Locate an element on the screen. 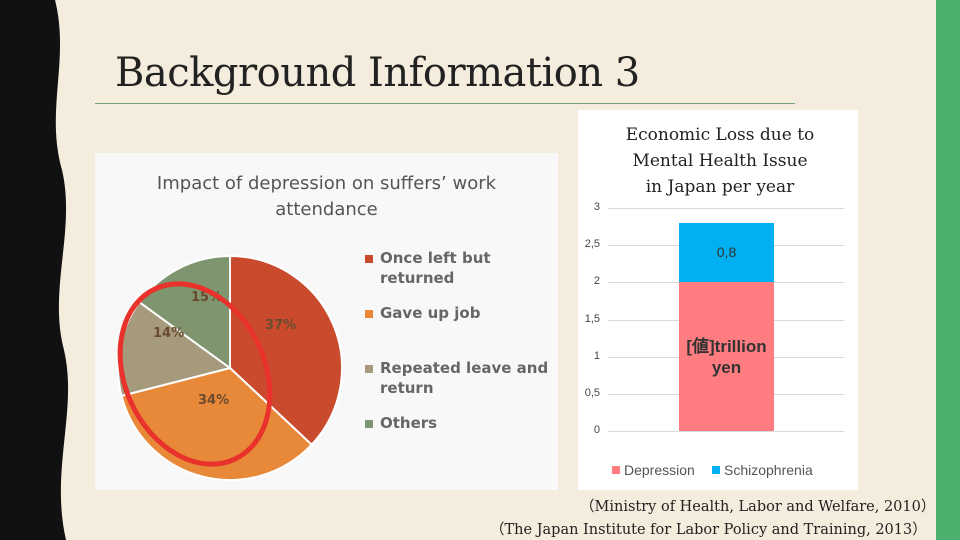 This screenshot has height=540, width=960. legend-label: Repeated leave and is located at coordinates (464, 368).